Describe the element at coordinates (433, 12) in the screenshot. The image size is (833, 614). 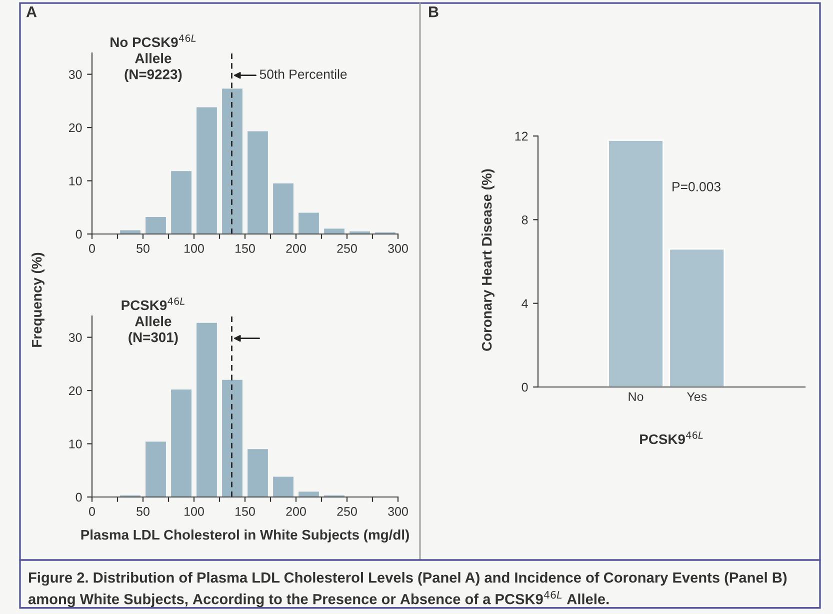
I see `text: B` at that location.